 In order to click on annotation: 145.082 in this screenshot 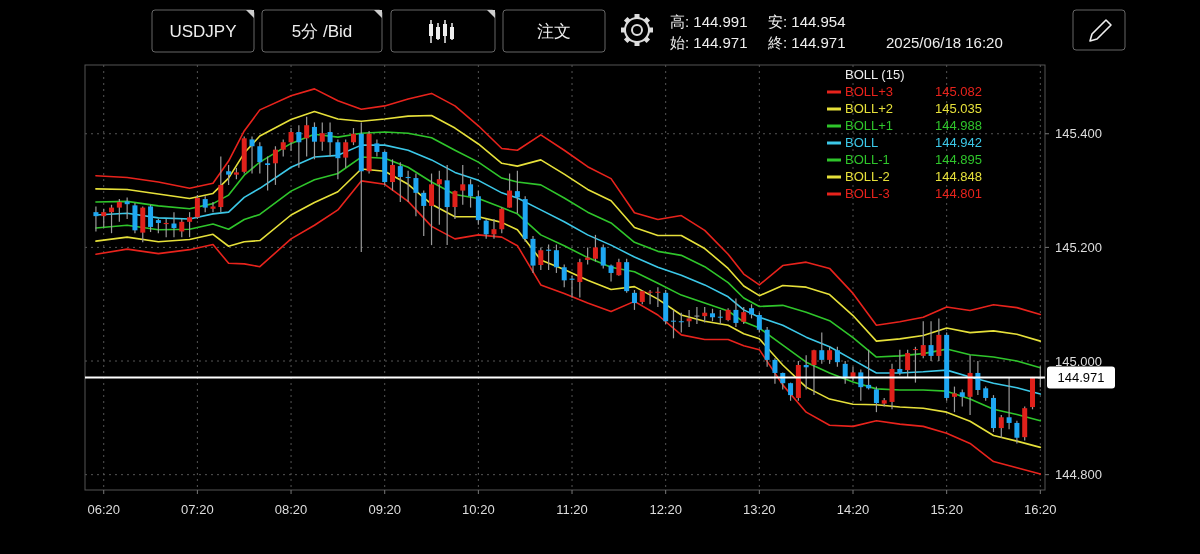, I will do `click(958, 91)`.